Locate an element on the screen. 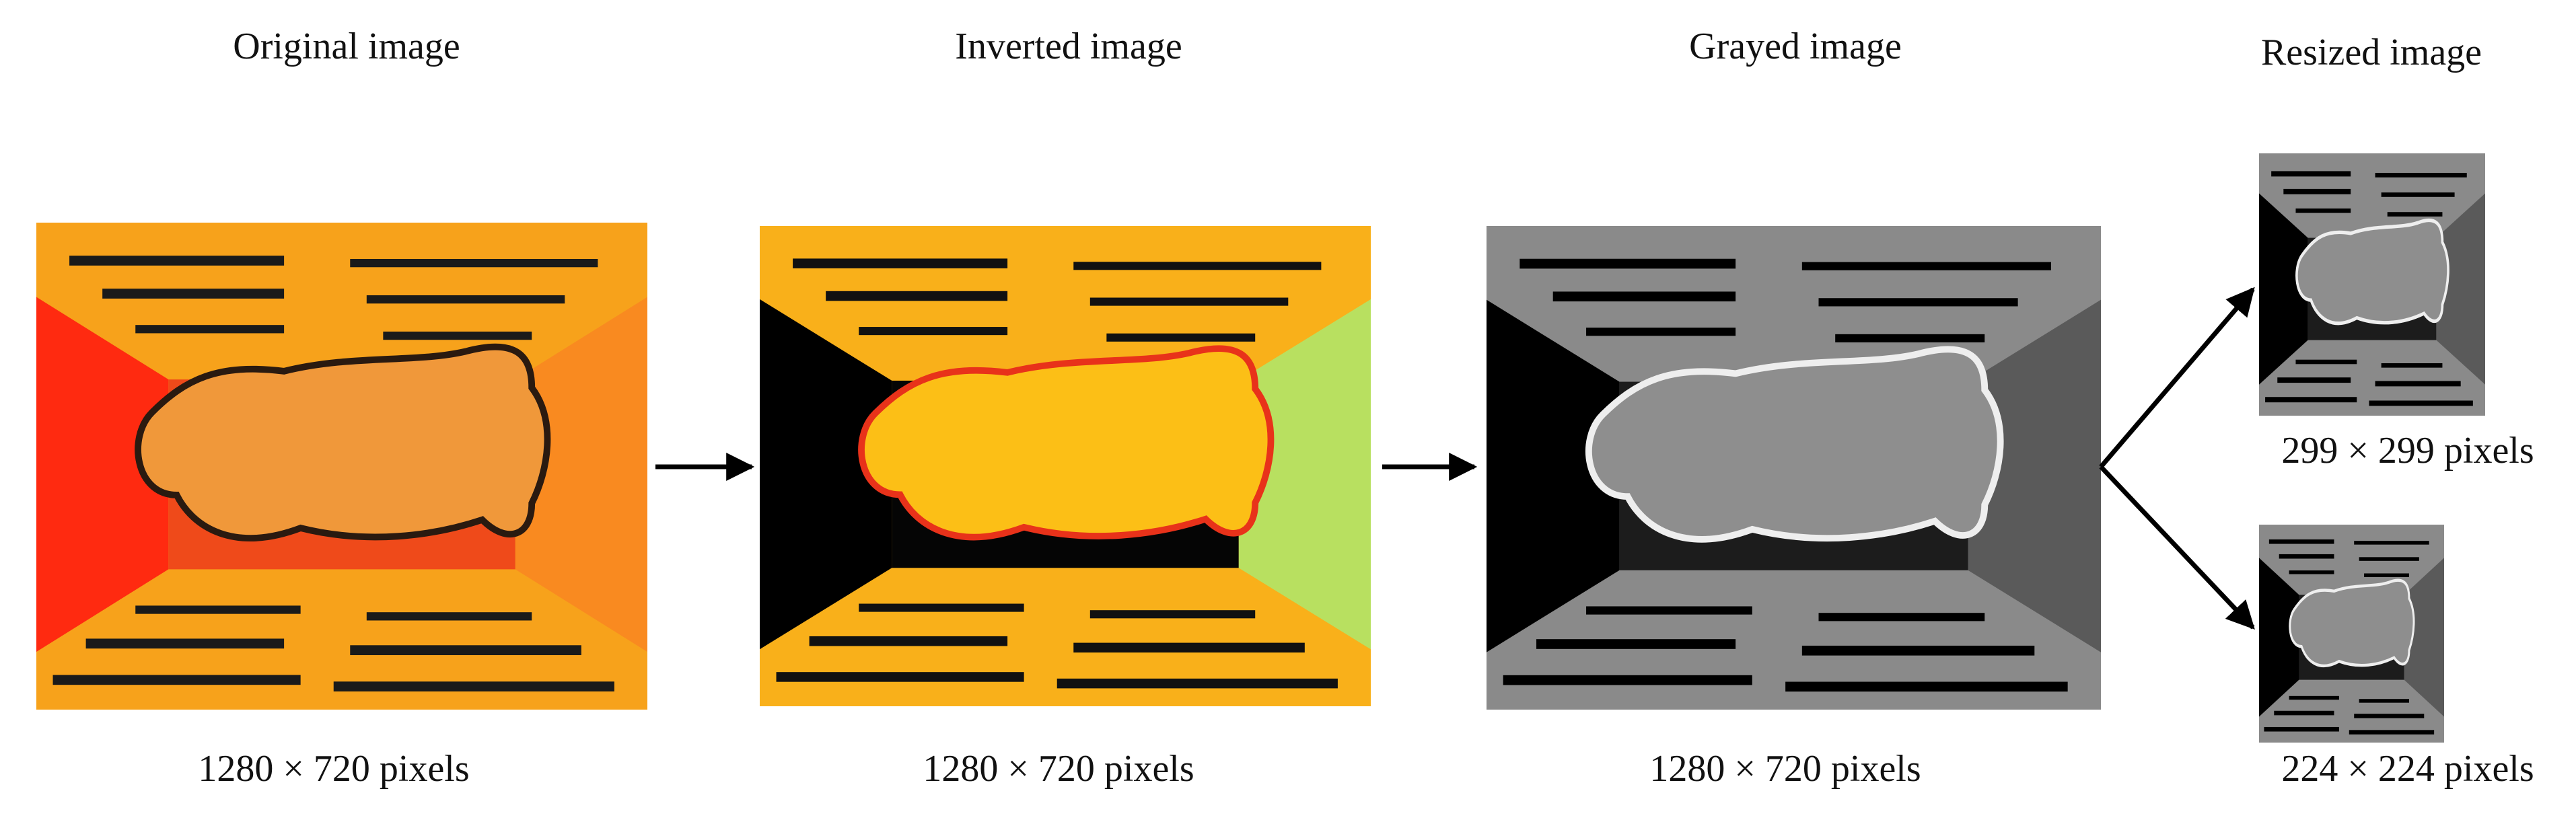  panel-caption: 299 × 299 pixels is located at coordinates (2407, 451).